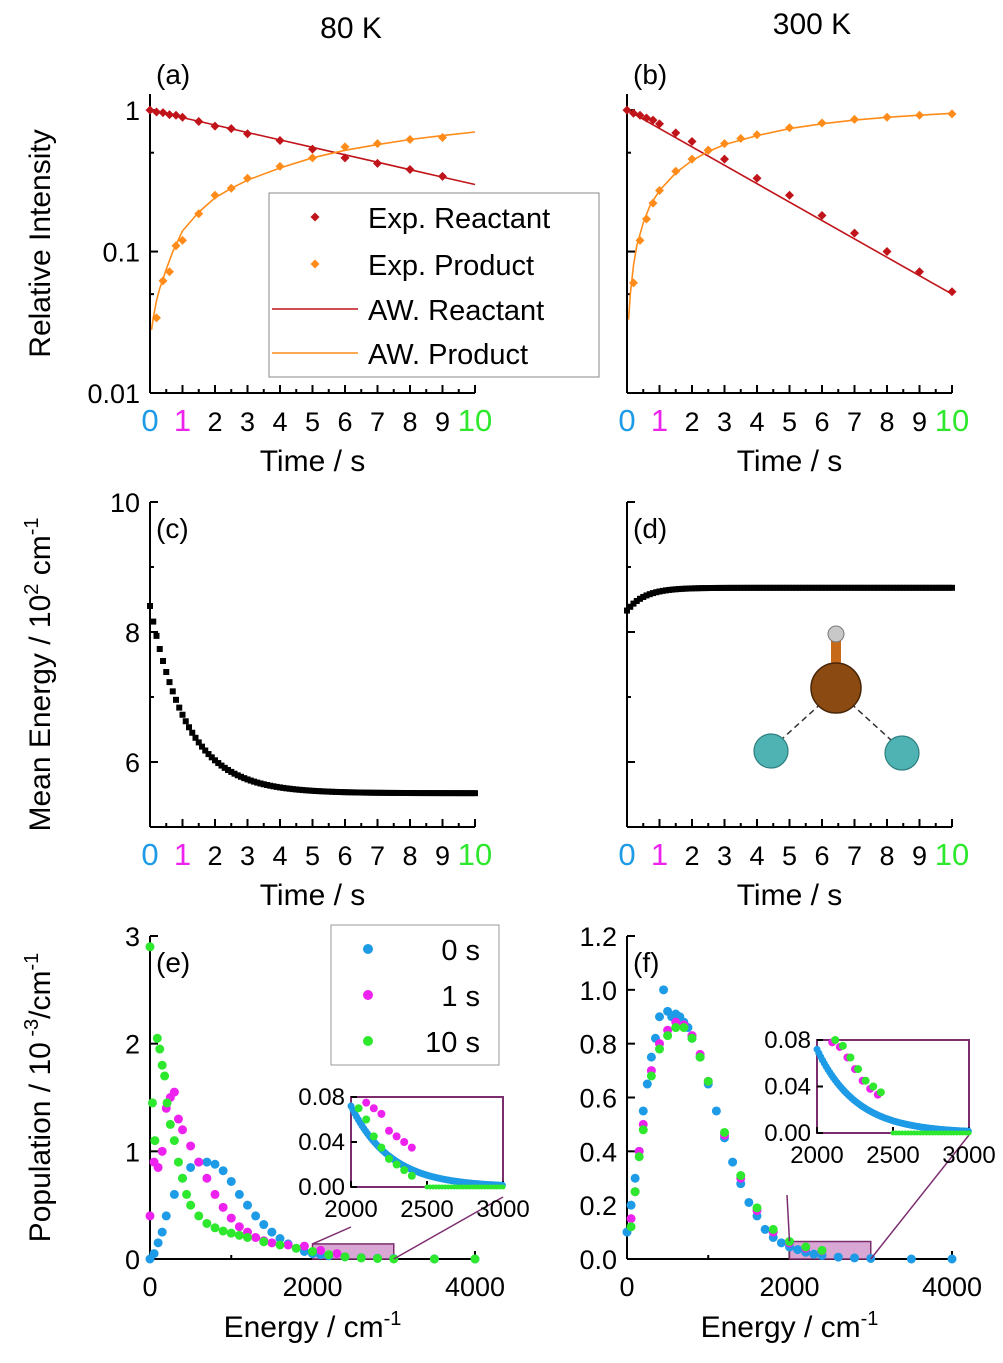  What do you see at coordinates (421, 1043) in the screenshot?
I see `legend-entry: 10 s` at bounding box center [421, 1043].